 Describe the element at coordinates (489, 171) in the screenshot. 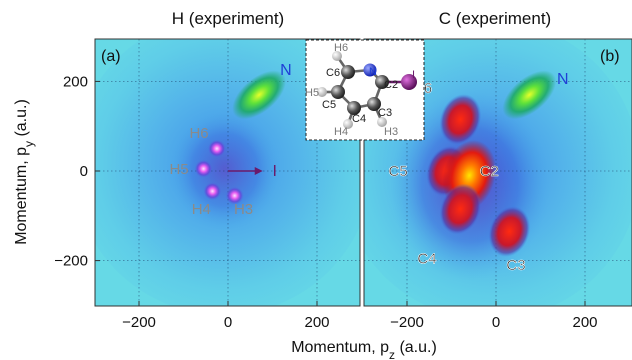

I see `panel-b-label-c2: C2` at that location.